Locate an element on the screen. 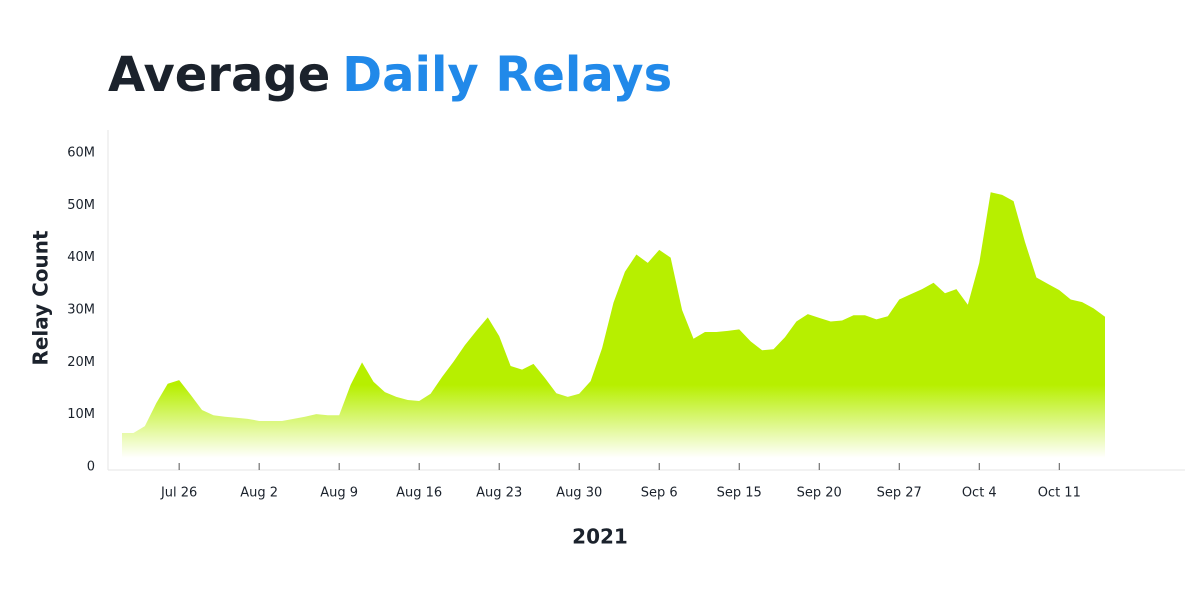 Image resolution: width=1200 pixels, height=589 pixels. y-tick-label: 30M is located at coordinates (81, 310).